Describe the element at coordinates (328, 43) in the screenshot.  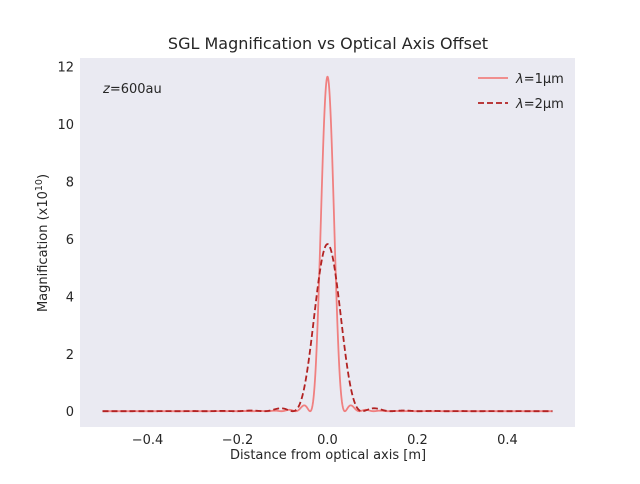
I see `chart-title: SGL Magnification vs Optical Axis Offset` at that location.